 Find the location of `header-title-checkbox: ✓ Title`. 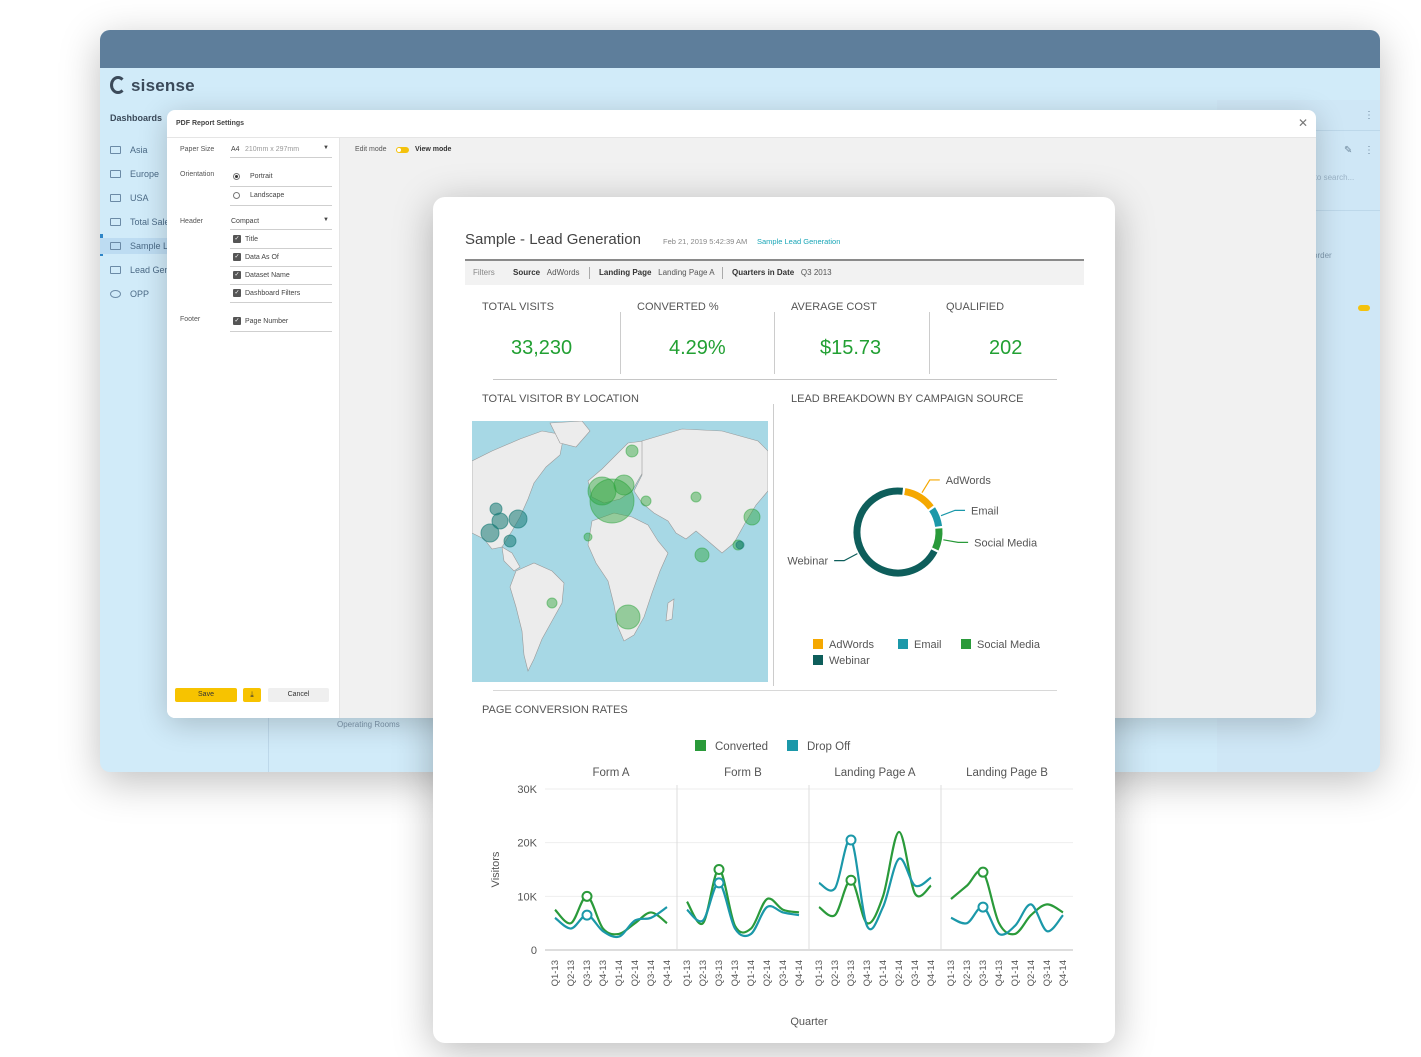

header-title-checkbox: ✓ Title is located at coordinates (282, 240).